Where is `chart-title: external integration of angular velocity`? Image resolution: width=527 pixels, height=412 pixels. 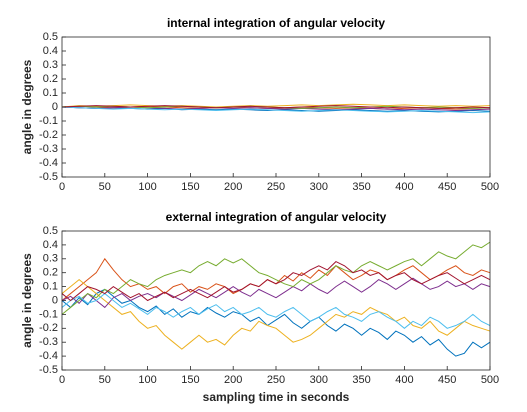 chart-title: external integration of angular velocity is located at coordinates (276, 217).